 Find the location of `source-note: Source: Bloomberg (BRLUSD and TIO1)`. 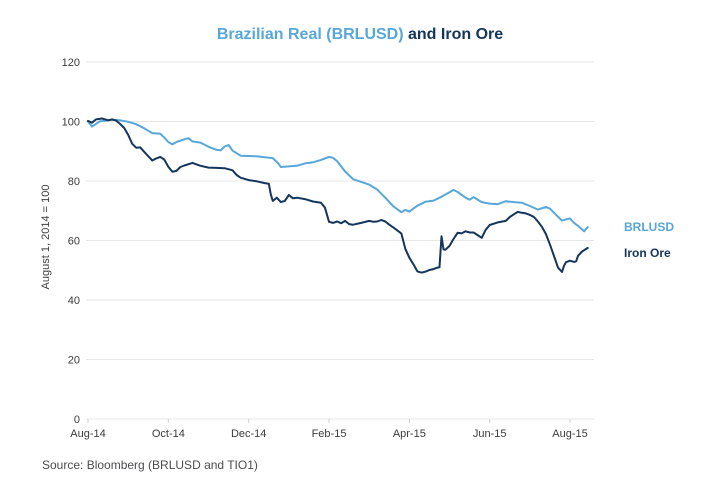

source-note: Source: Bloomberg (BRLUSD and TIO1) is located at coordinates (150, 465).